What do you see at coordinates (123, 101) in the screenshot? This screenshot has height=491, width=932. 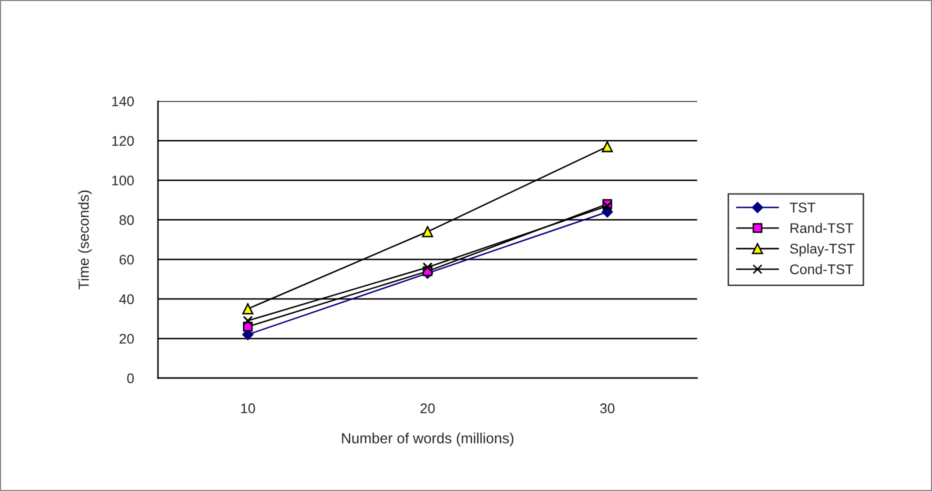 I see `y-tick-label: 140` at bounding box center [123, 101].